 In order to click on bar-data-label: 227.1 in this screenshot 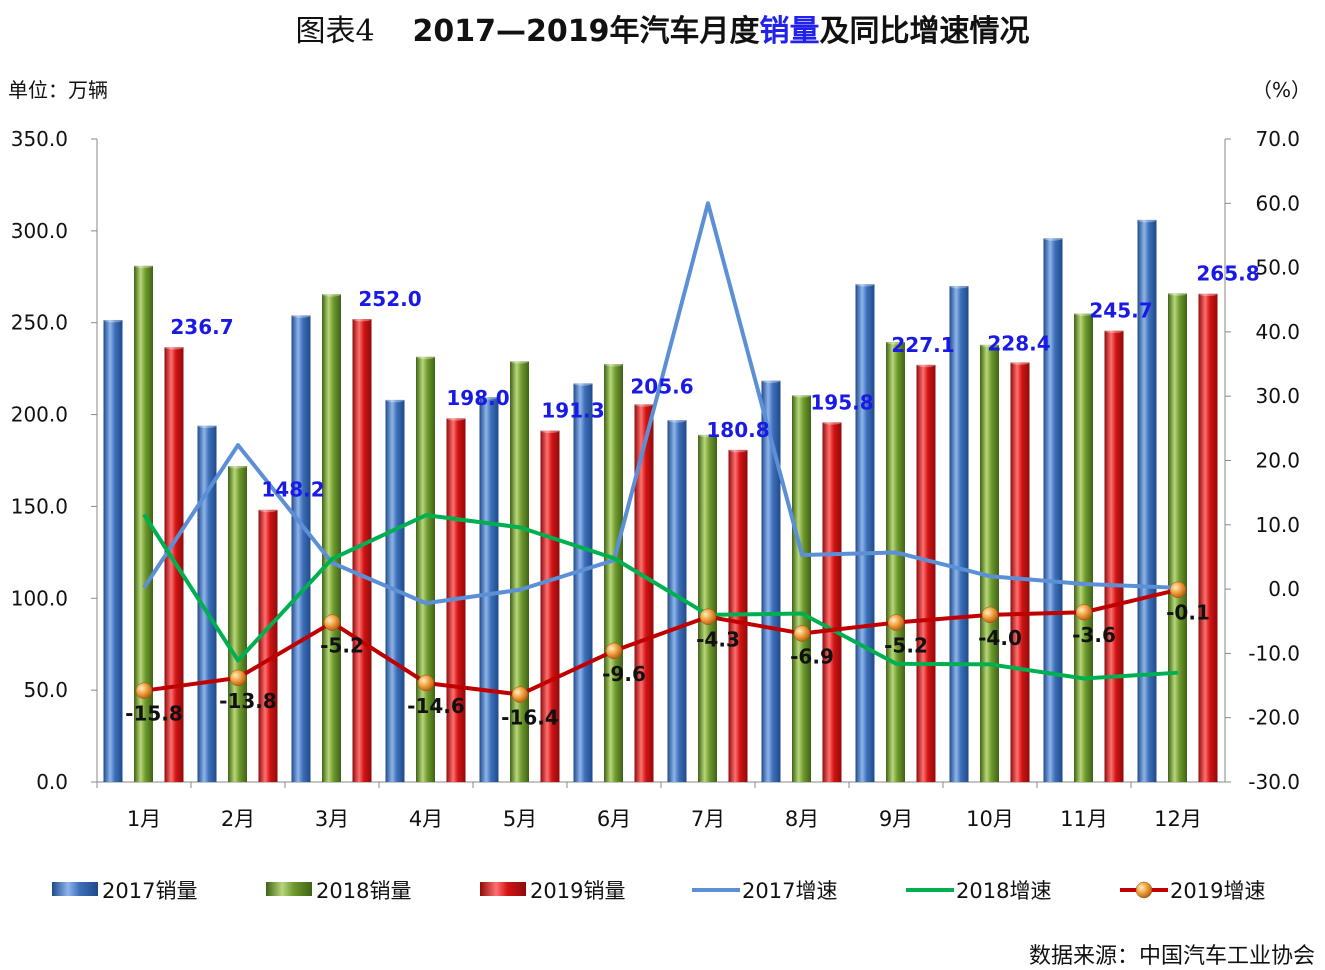, I will do `click(922, 345)`.